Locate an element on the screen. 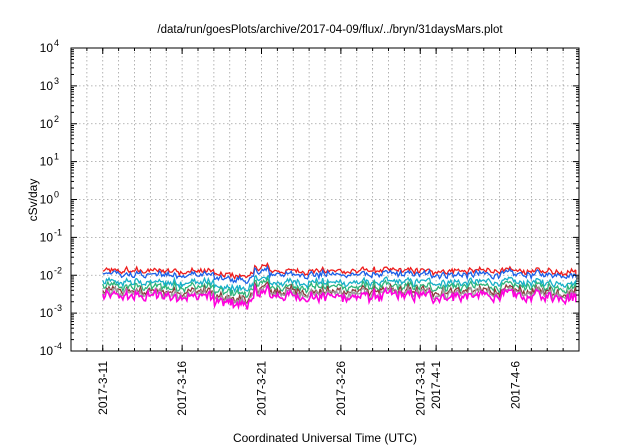 The height and width of the screenshot is (448, 640). y-tick-exponent: 0 is located at coordinates (56, 195).